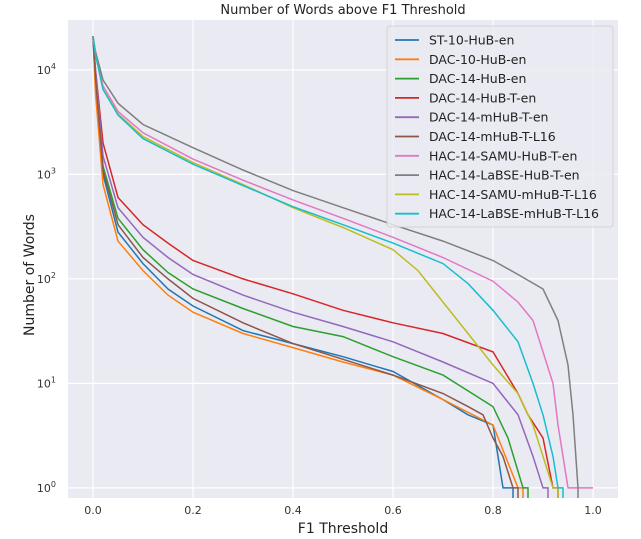  What do you see at coordinates (193, 510) in the screenshot?
I see `x-tick-label: 0.2` at bounding box center [193, 510].